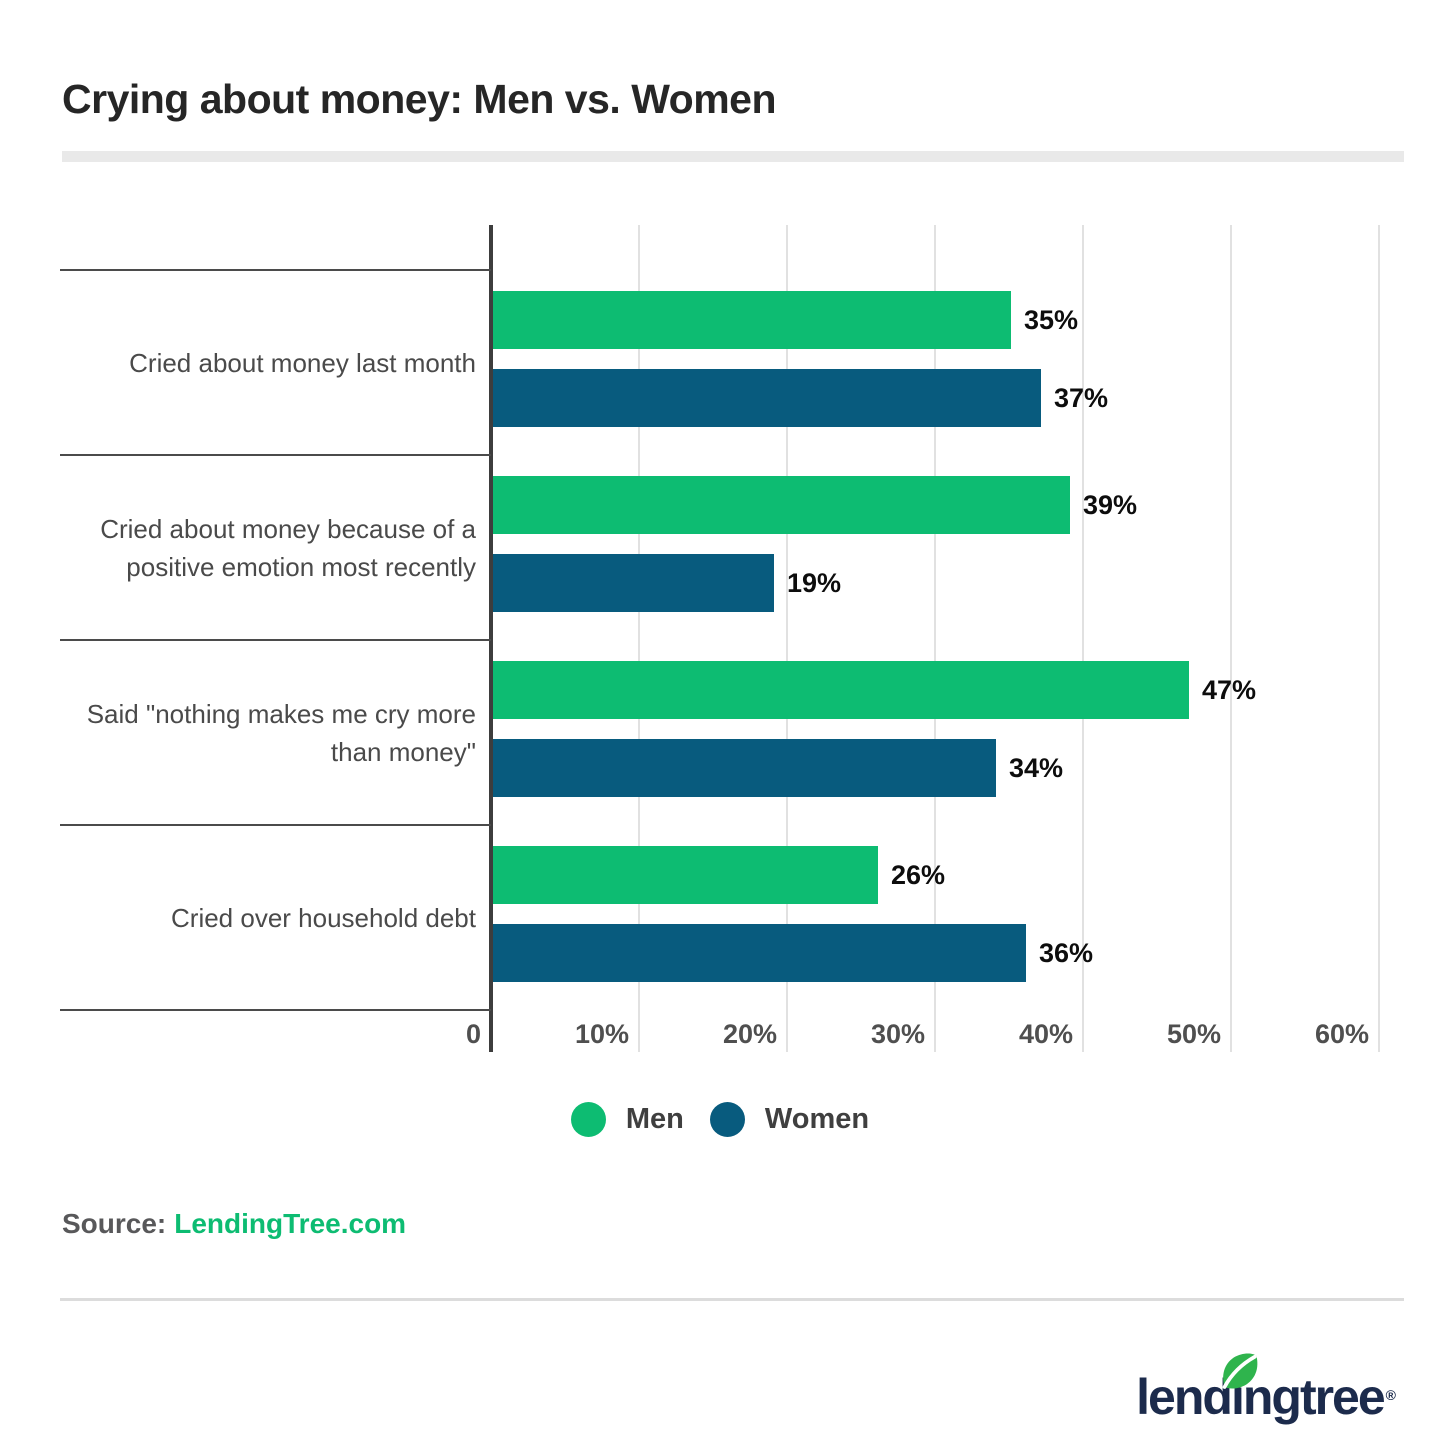 Image resolution: width=1440 pixels, height=1437 pixels. I want to click on legend: Men Women, so click(720, 1119).